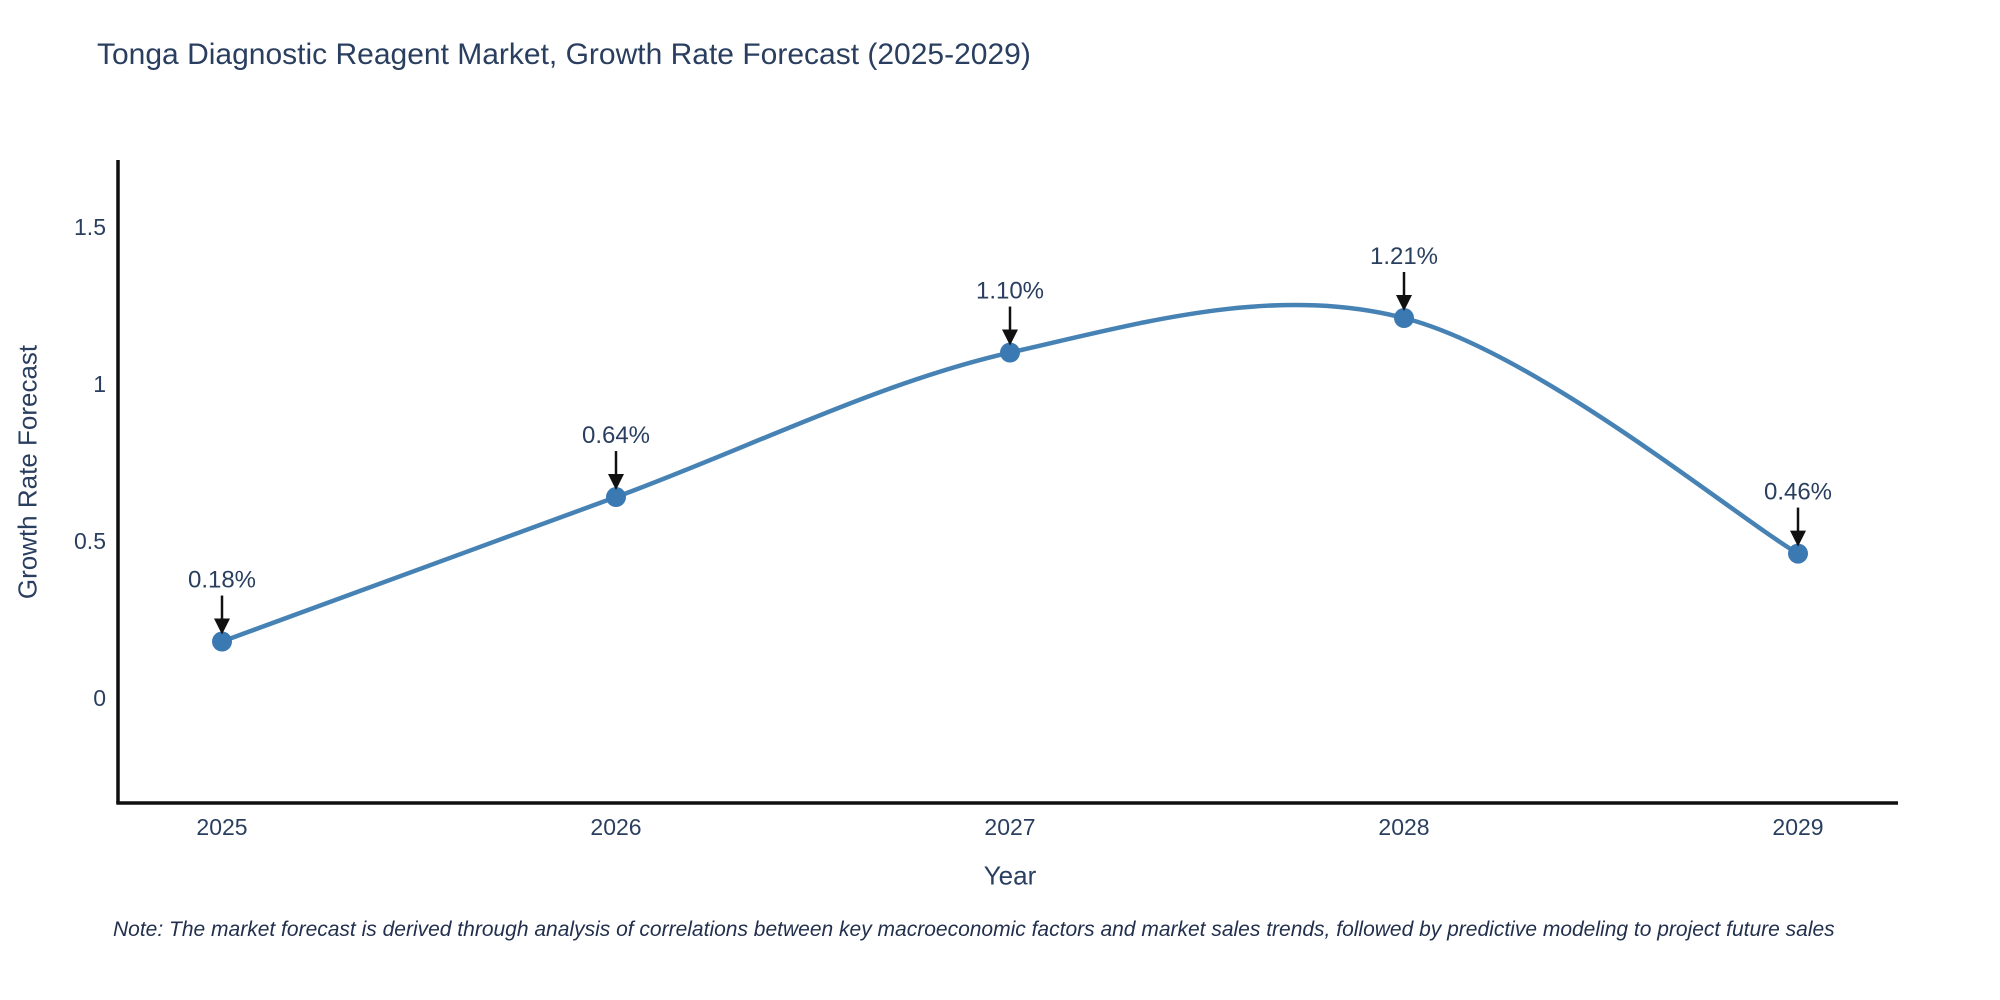 The height and width of the screenshot is (1000, 2000). I want to click on y-tick-label: 1.5, so click(90, 227).